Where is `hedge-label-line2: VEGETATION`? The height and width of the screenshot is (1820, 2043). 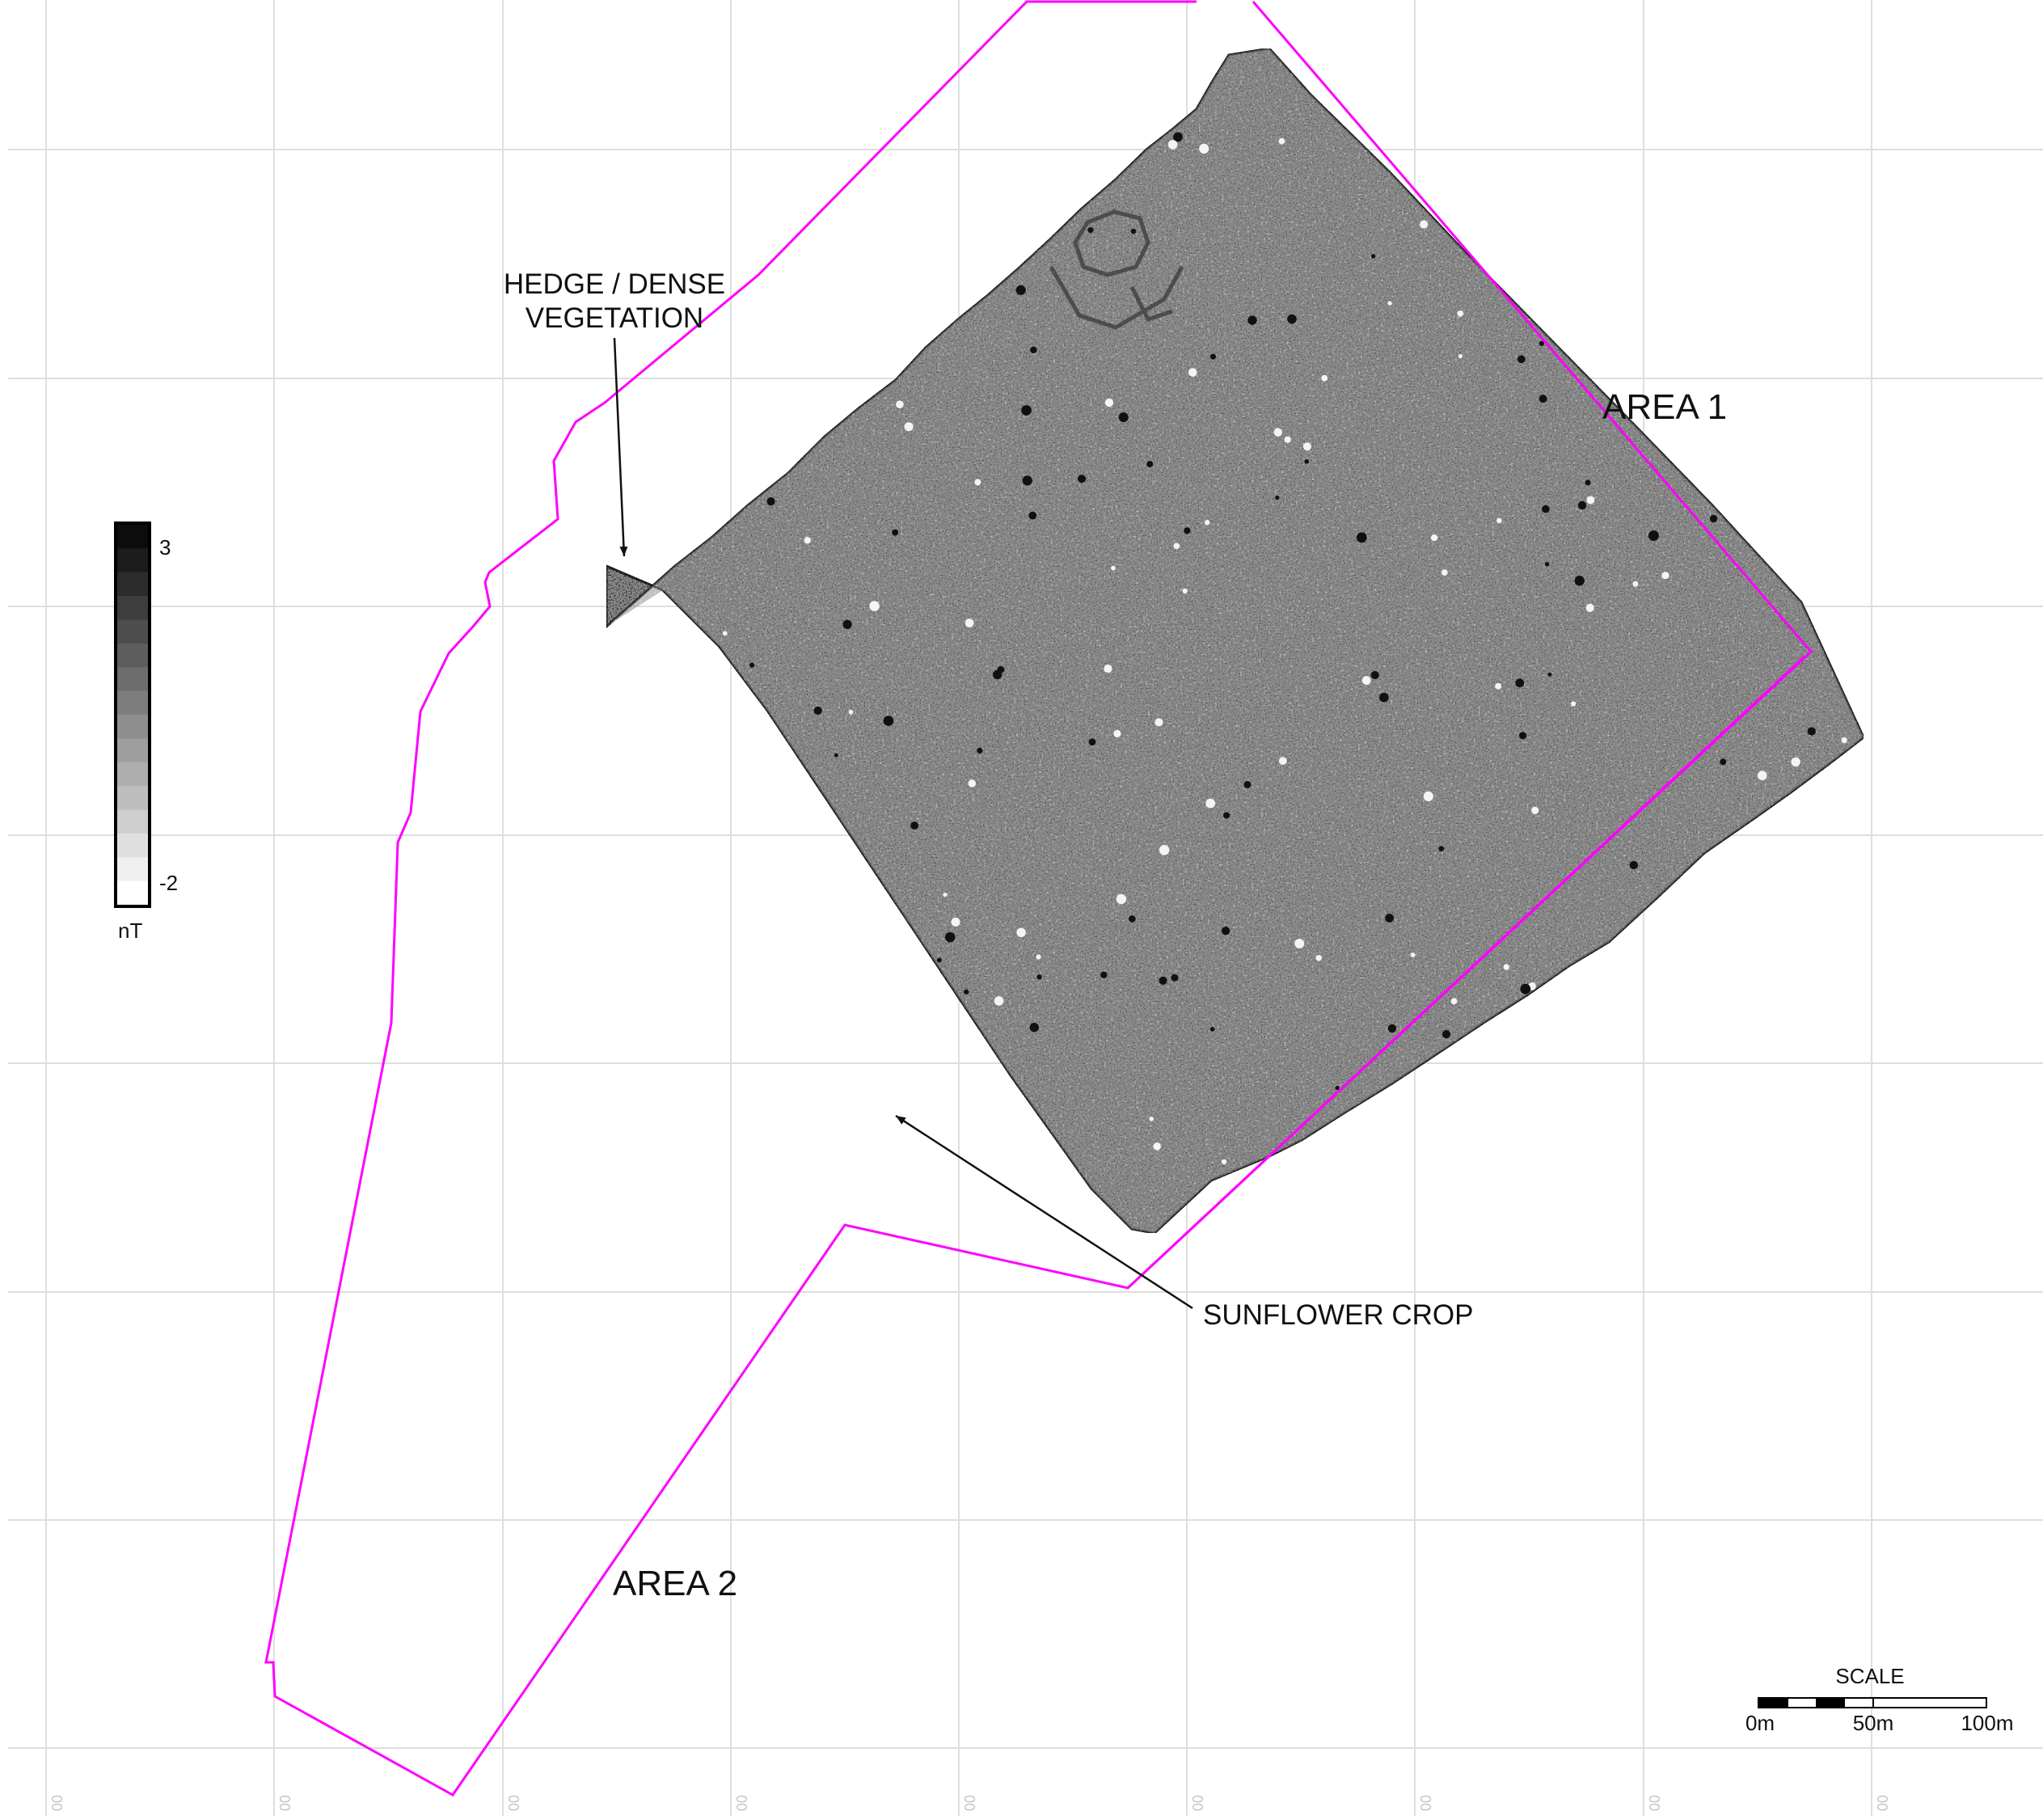
hedge-label-line2: VEGETATION is located at coordinates (614, 318).